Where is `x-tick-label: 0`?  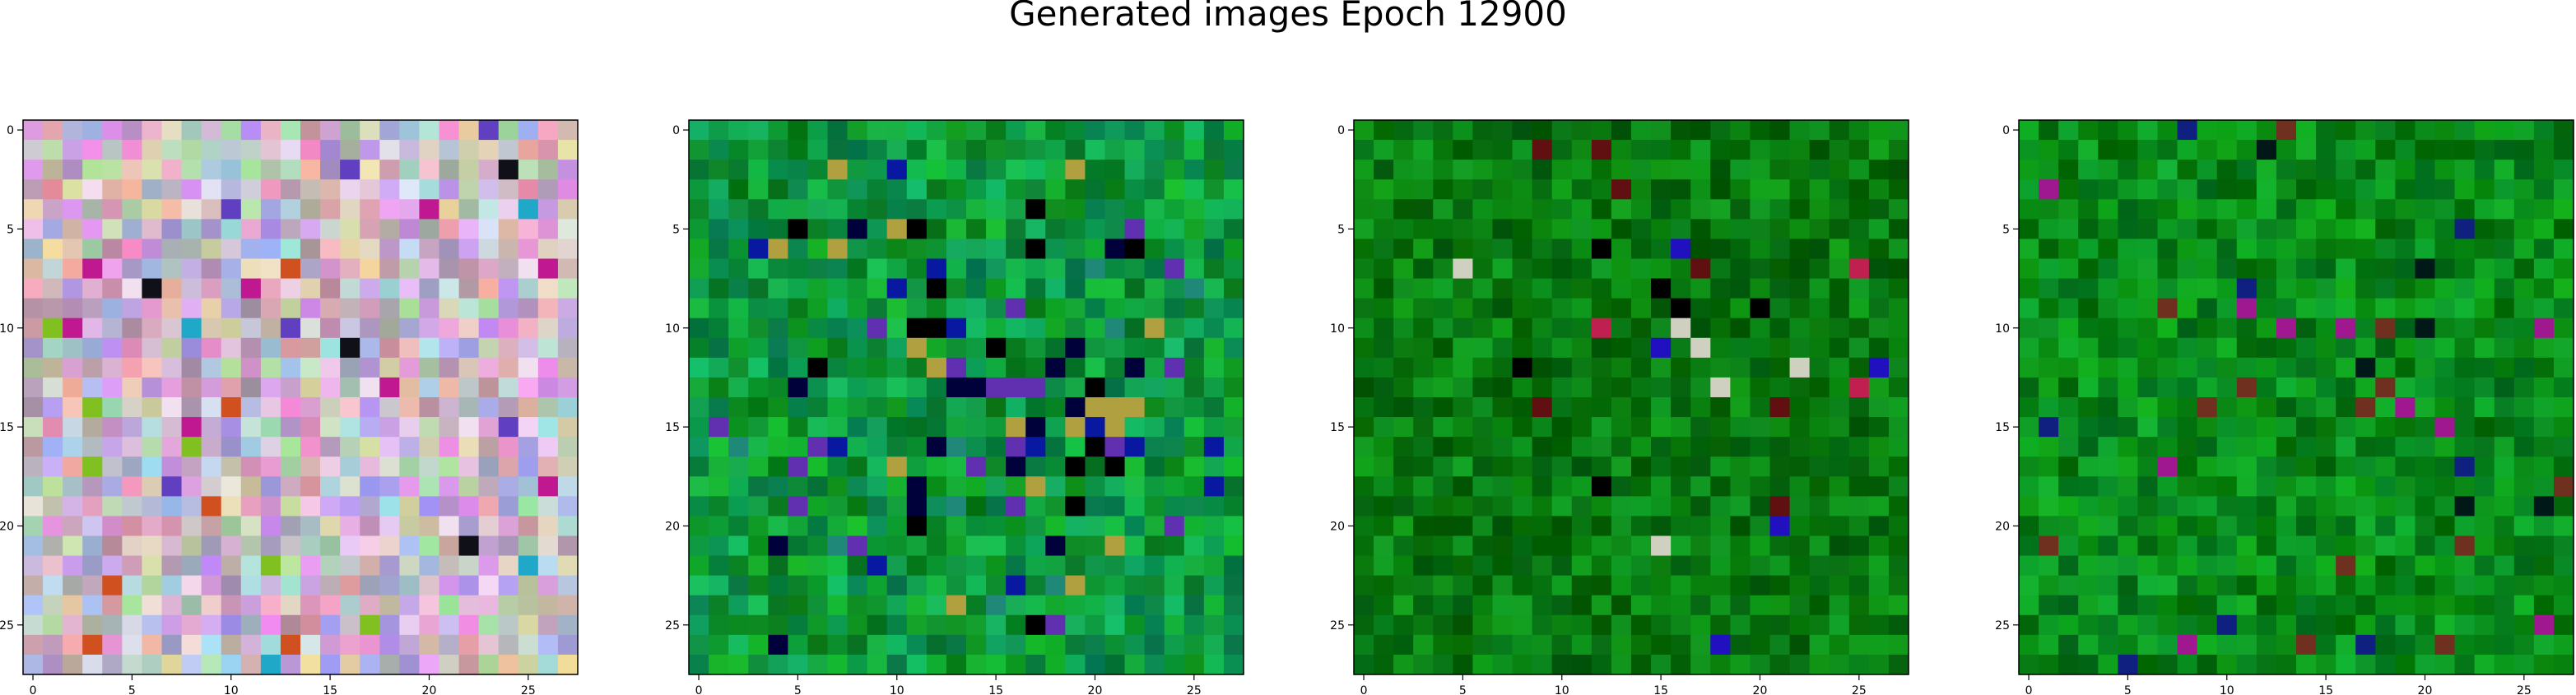
x-tick-label: 0 is located at coordinates (33, 689).